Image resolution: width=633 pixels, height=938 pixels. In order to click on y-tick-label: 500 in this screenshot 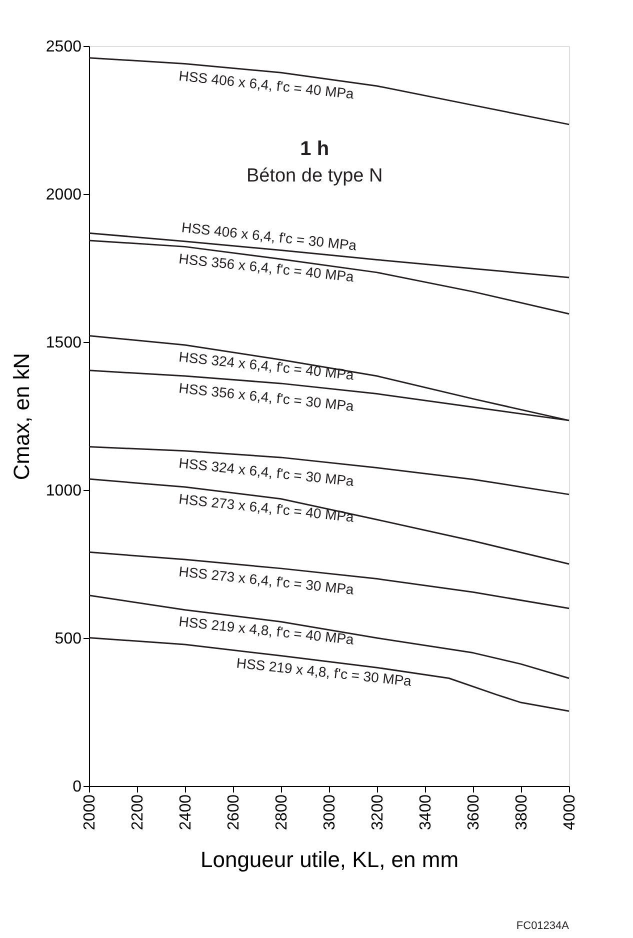, I will do `click(68, 639)`.